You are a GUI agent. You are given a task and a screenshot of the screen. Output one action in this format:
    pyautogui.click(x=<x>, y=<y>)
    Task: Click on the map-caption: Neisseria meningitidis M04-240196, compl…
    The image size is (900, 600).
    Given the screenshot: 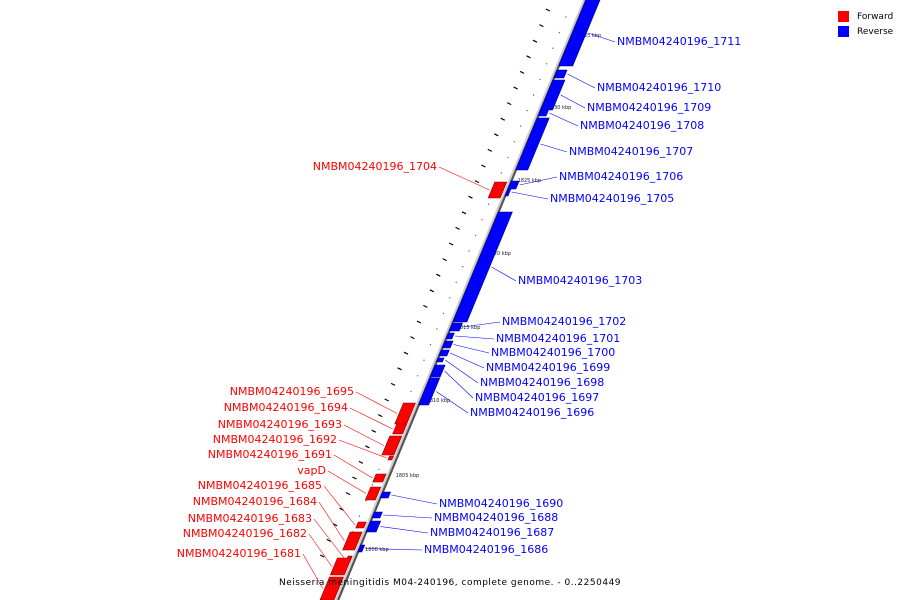 What is the action you would take?
    pyautogui.click(x=450, y=583)
    